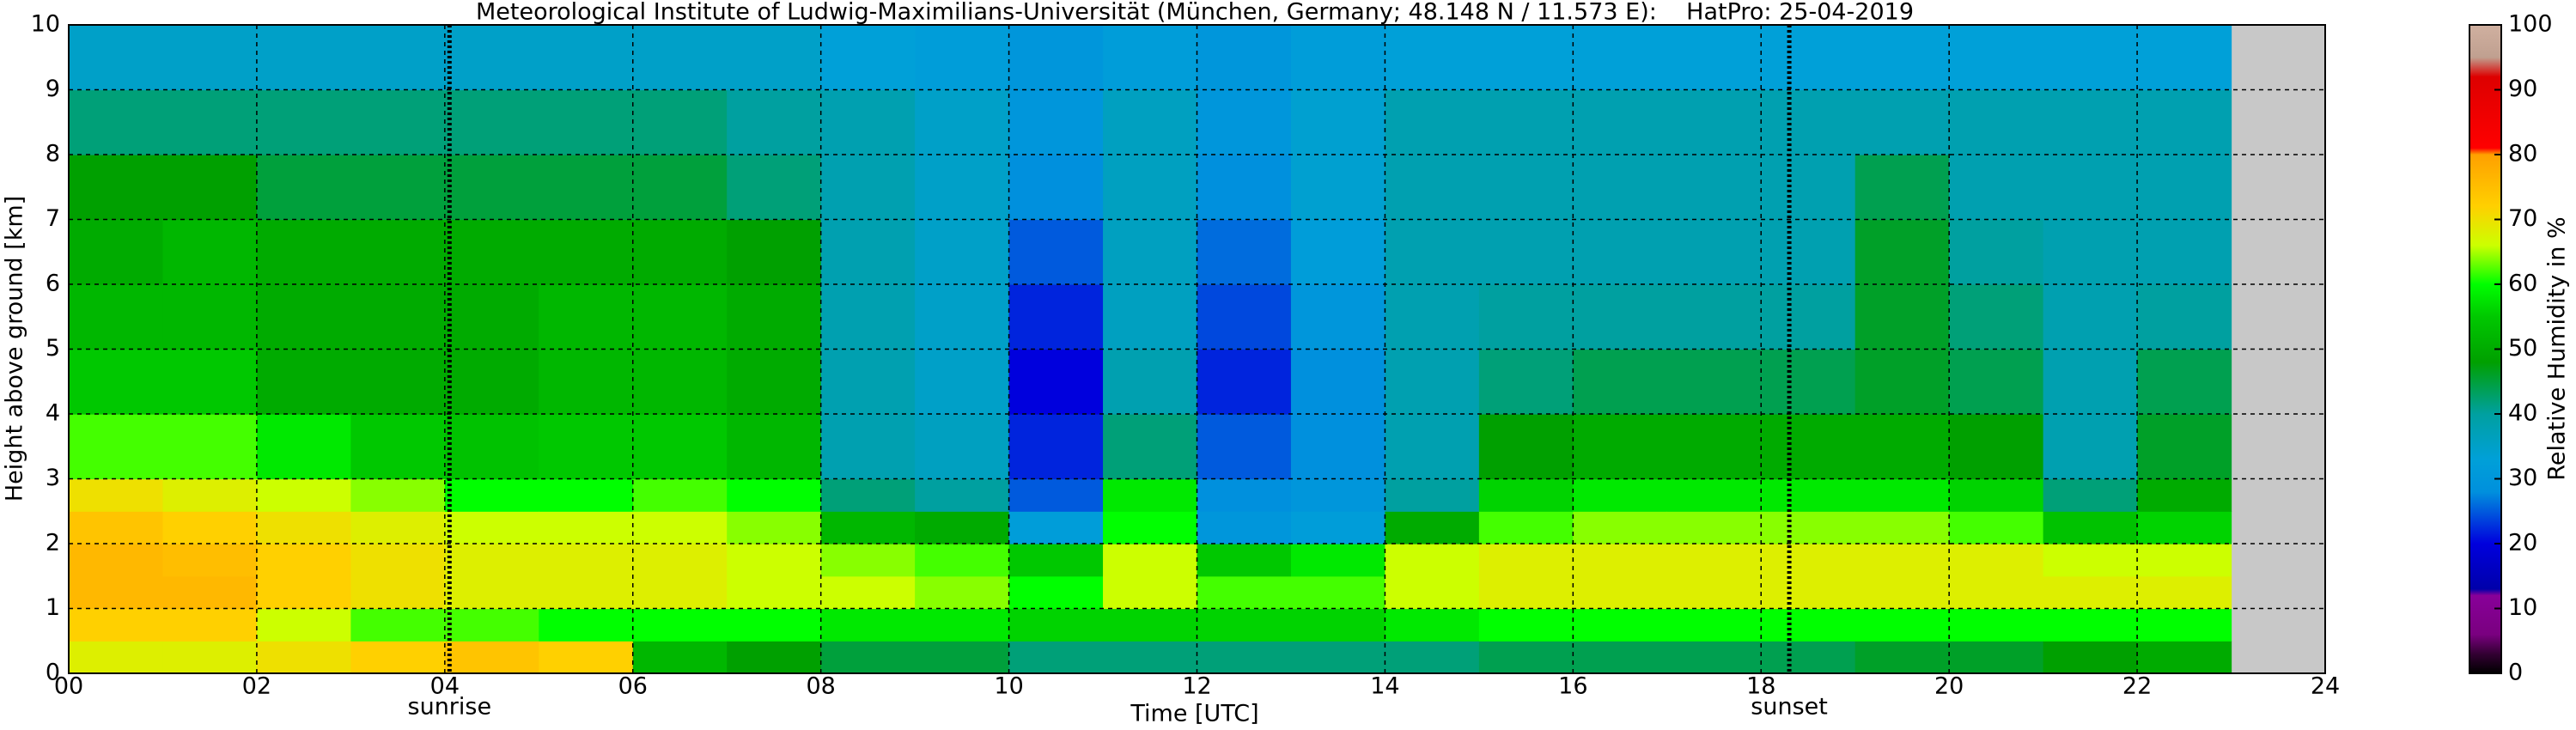  Describe the element at coordinates (2515, 673) in the screenshot. I see `colorbar-tick-label: 0` at that location.